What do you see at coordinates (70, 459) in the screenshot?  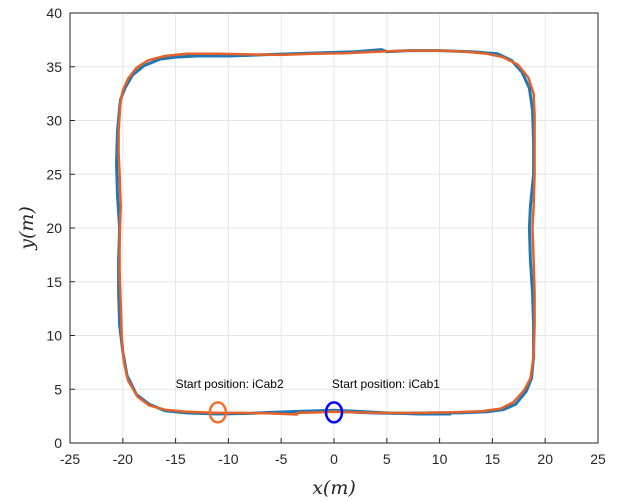 I see `x-tick-label: -25` at bounding box center [70, 459].